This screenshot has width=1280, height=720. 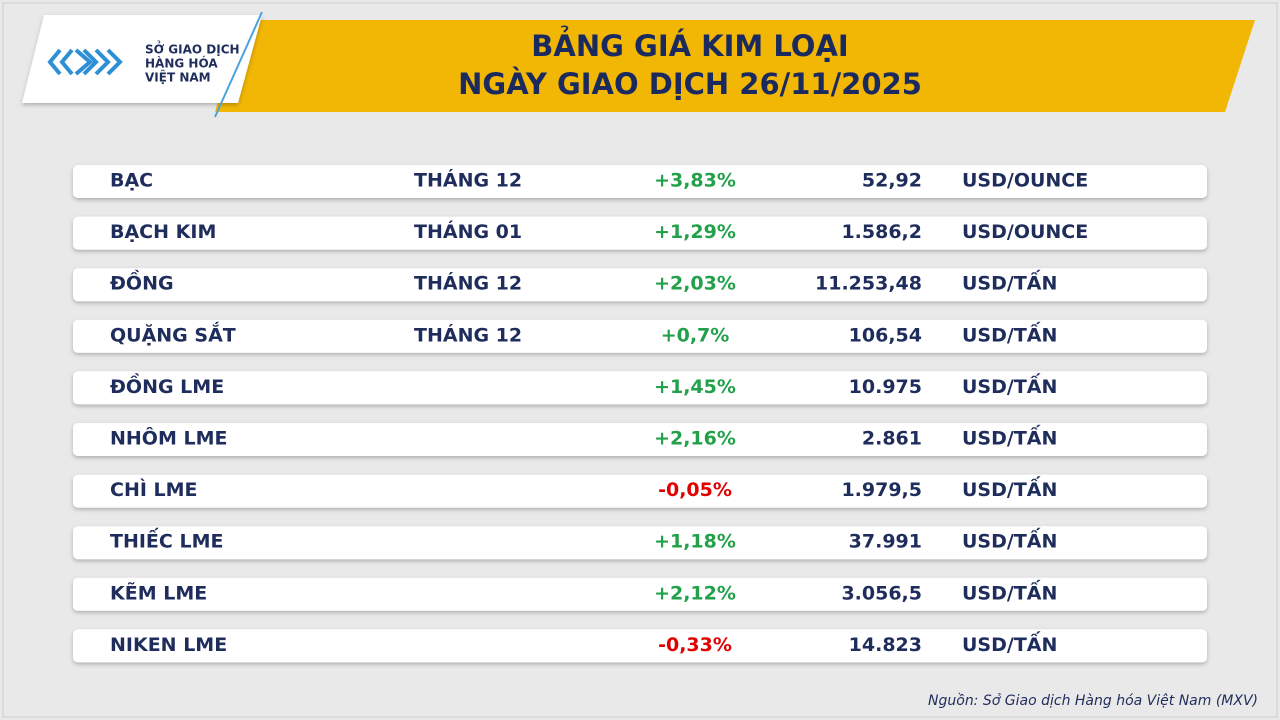 I want to click on title-line: NGÀY GIAO DỊCH 26/11/2025, so click(x=690, y=84).